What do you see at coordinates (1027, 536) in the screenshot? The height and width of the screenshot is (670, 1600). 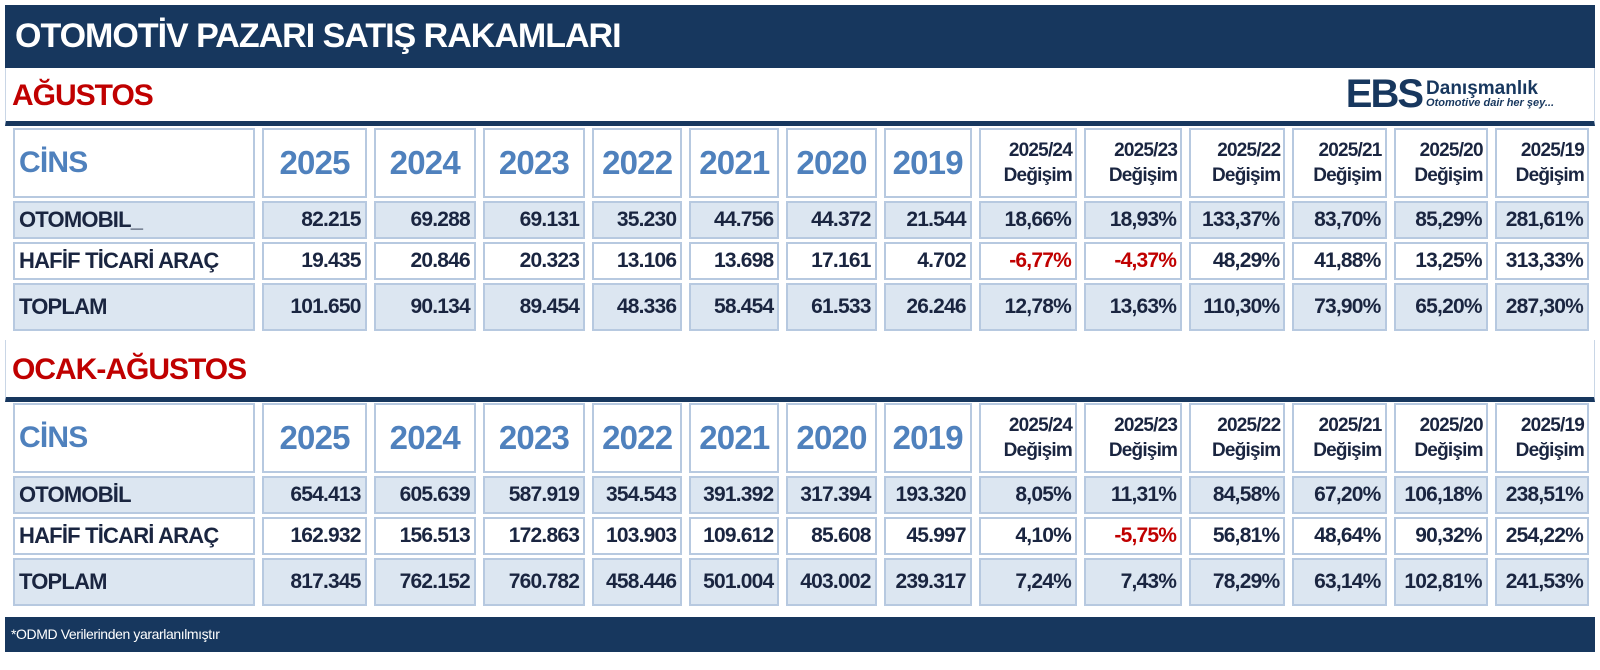 I see `table-cell: 4,10%` at bounding box center [1027, 536].